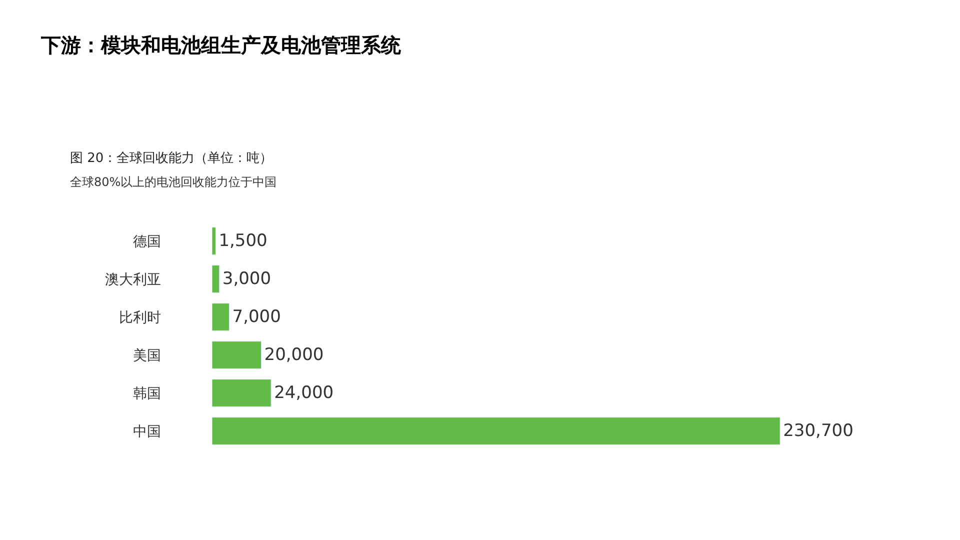  Describe the element at coordinates (147, 394) in the screenshot. I see `y-tick-label: 韩国` at that location.